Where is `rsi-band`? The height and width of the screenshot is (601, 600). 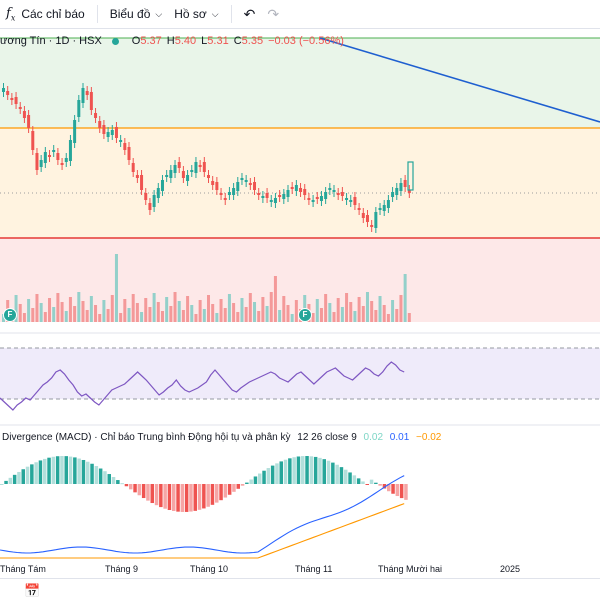
rsi-band is located at coordinates (300, 373).